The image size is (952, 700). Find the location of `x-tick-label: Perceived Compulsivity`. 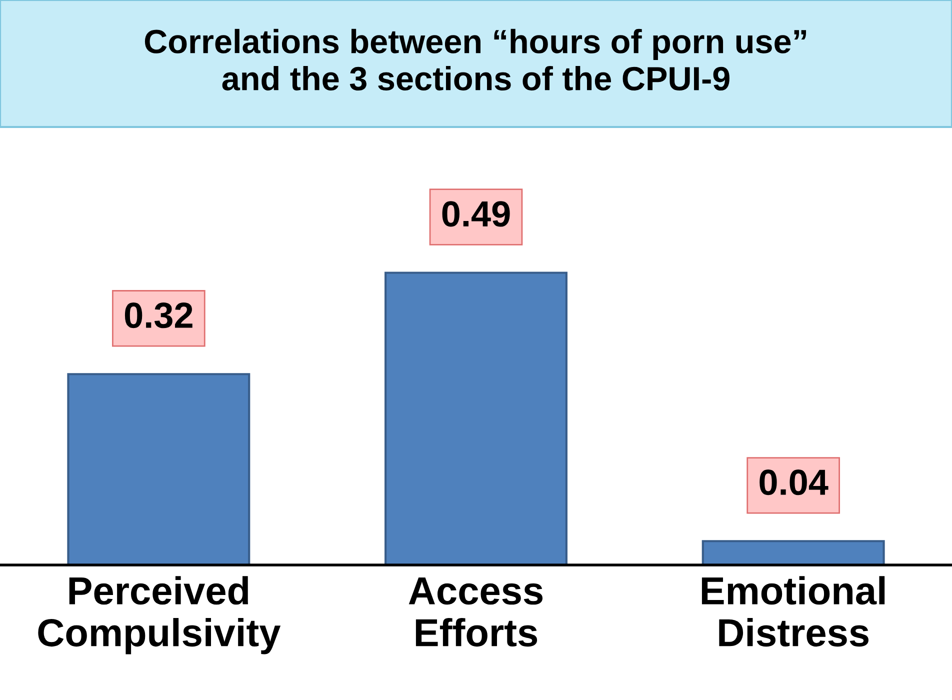

x-tick-label: Perceived Compulsivity is located at coordinates (159, 615).